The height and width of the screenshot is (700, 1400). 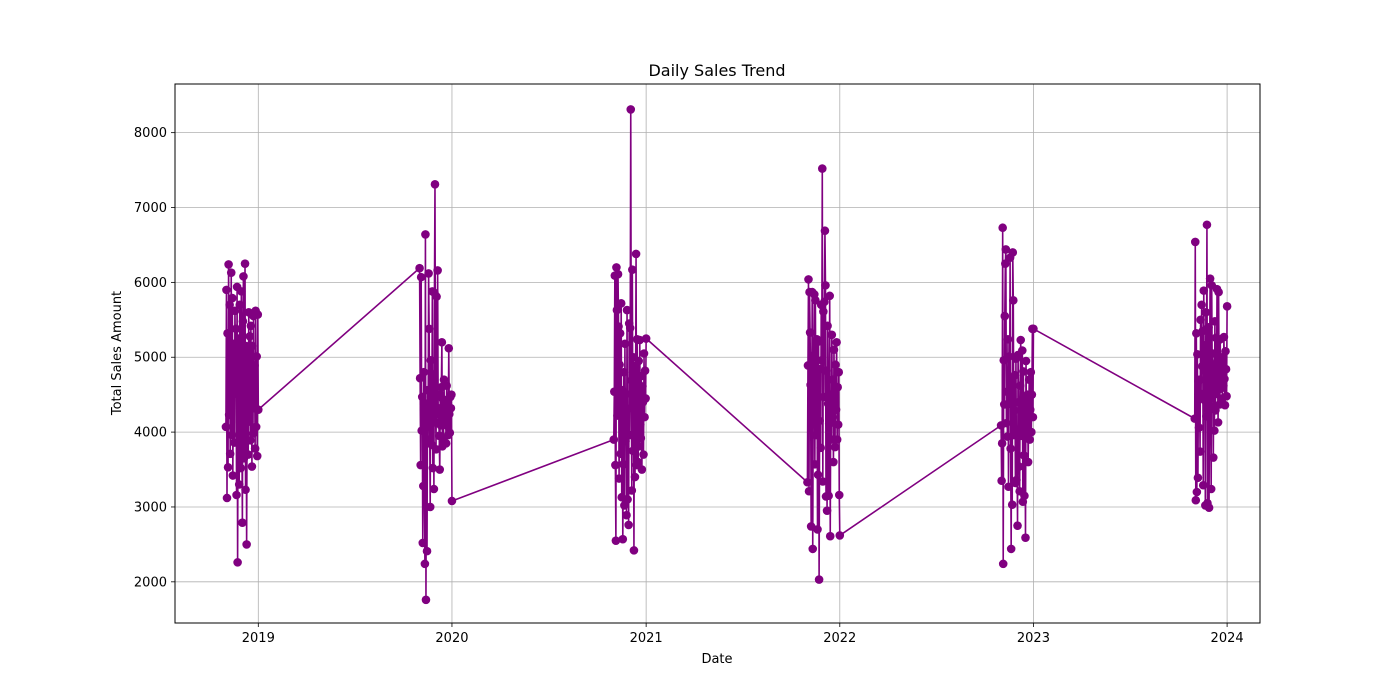 What do you see at coordinates (117, 353) in the screenshot?
I see `y-axis-label: Total Sales Amount` at bounding box center [117, 353].